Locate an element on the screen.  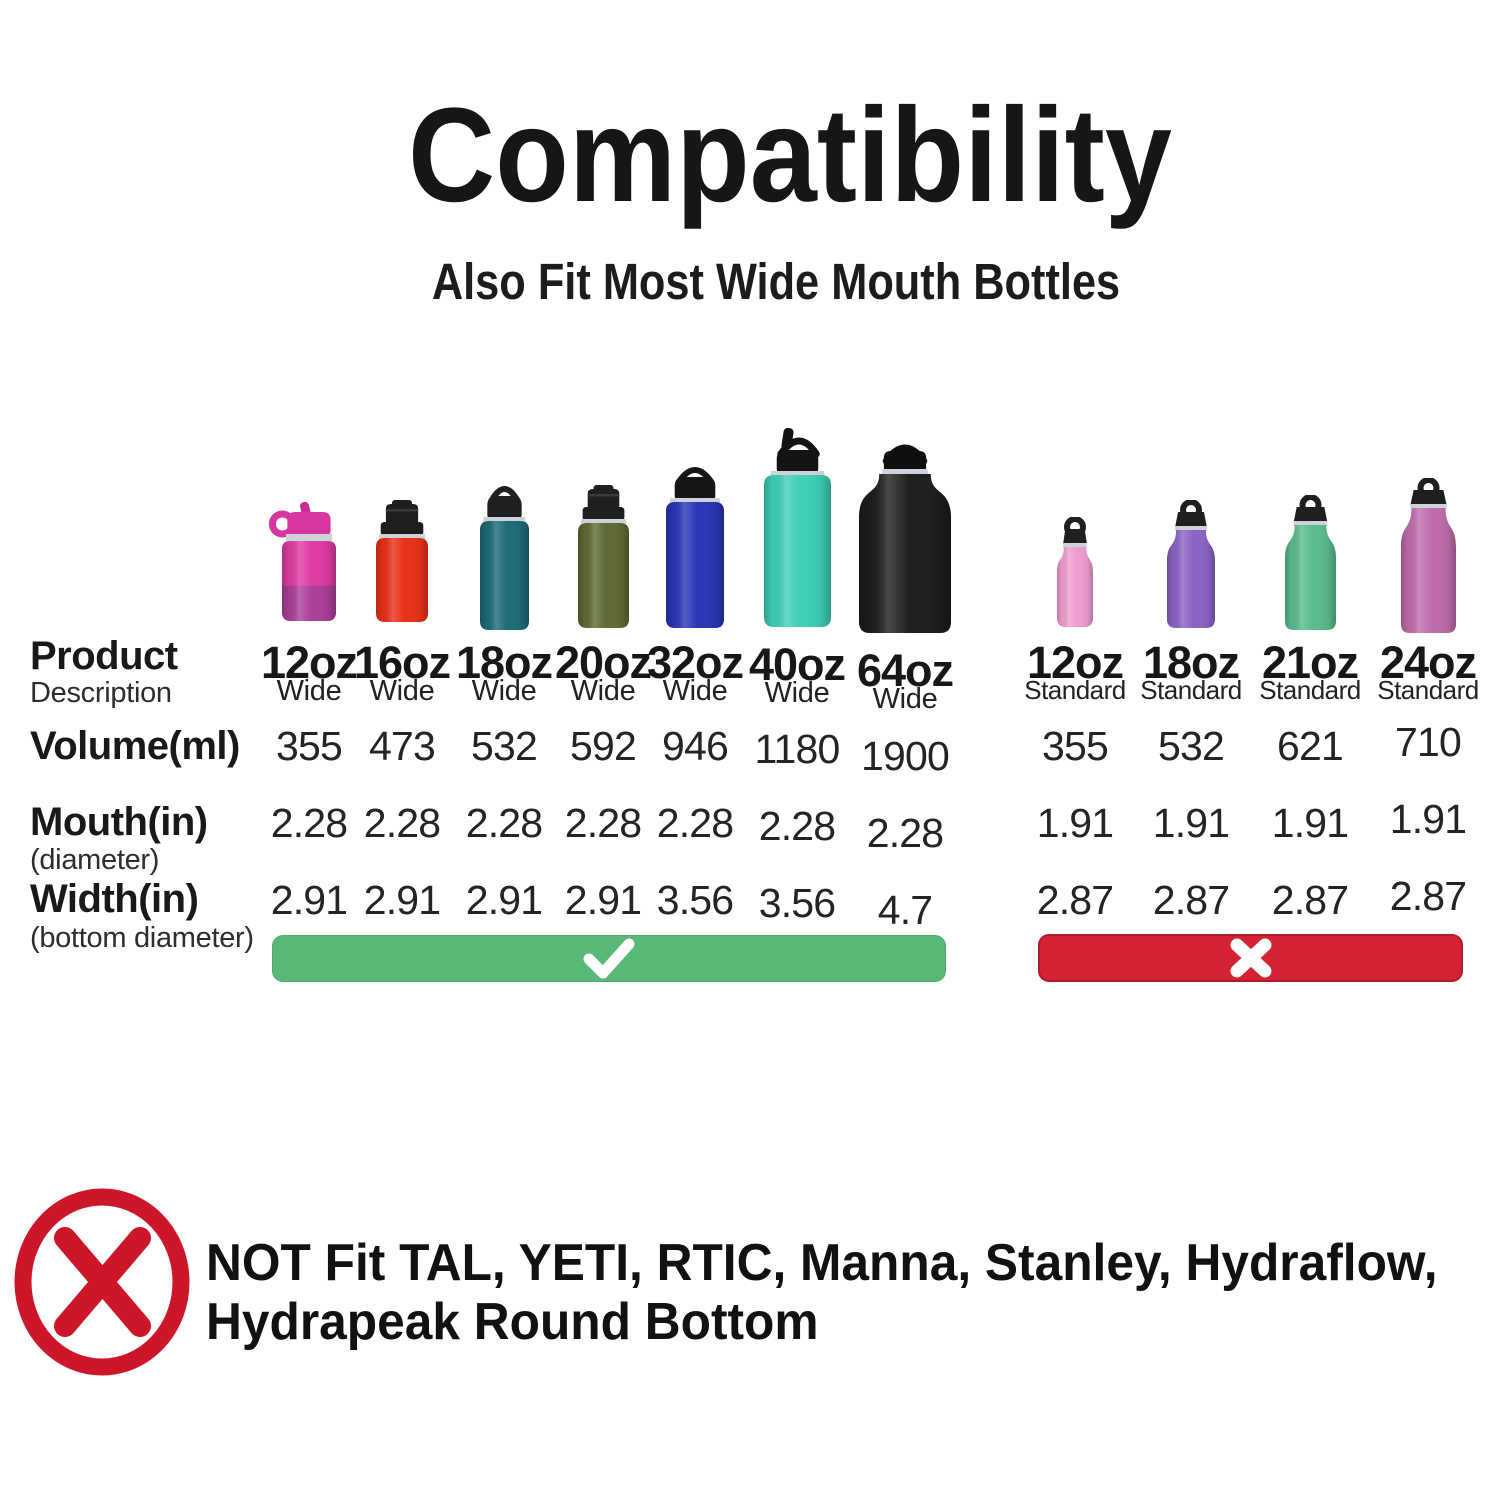
page-subtitle: Also Fit Most Wide Mouth Bottles is located at coordinates (776, 281).